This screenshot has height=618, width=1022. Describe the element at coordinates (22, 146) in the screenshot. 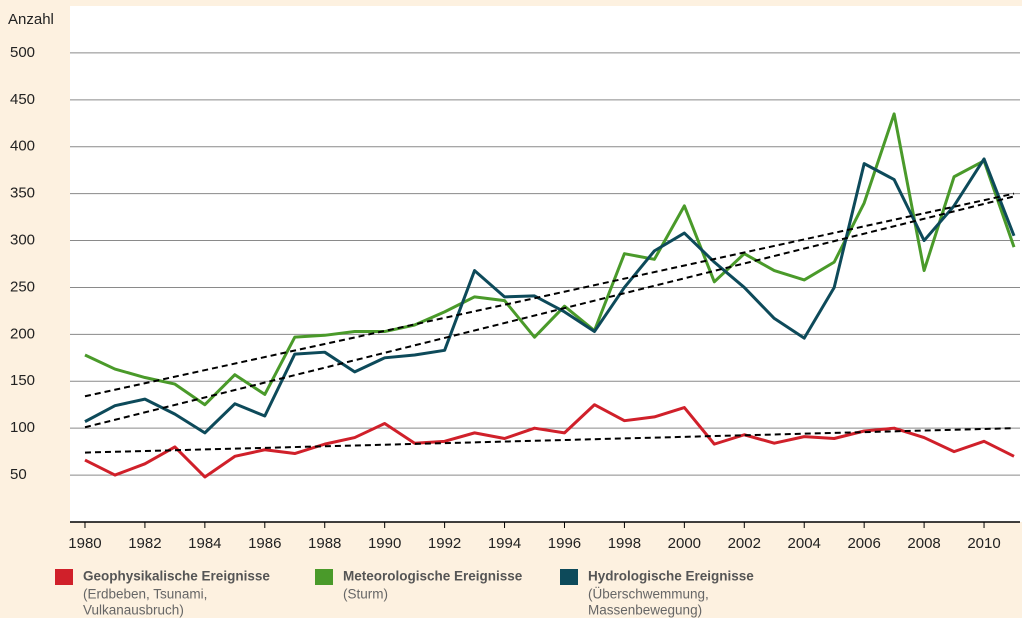

I see `y-tick-label: 400` at that location.